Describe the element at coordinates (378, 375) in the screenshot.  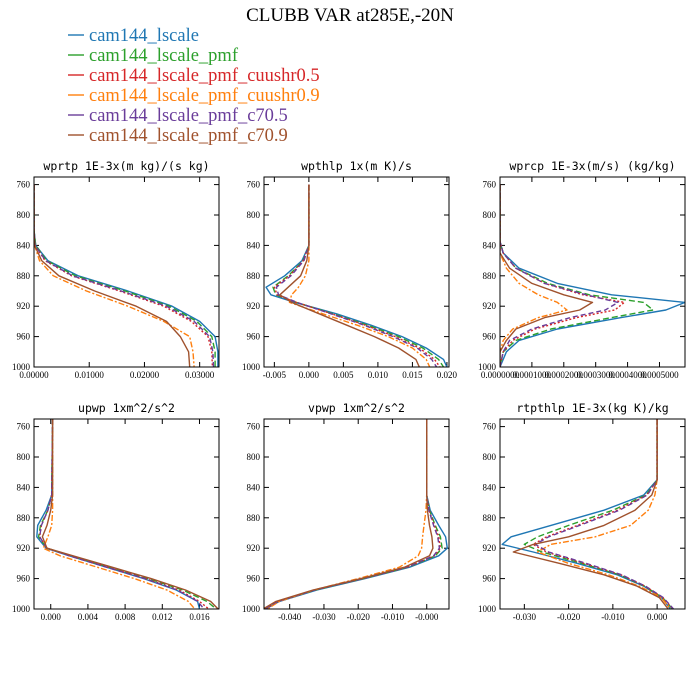
I see `x-tick-label: 0.010` at that location.